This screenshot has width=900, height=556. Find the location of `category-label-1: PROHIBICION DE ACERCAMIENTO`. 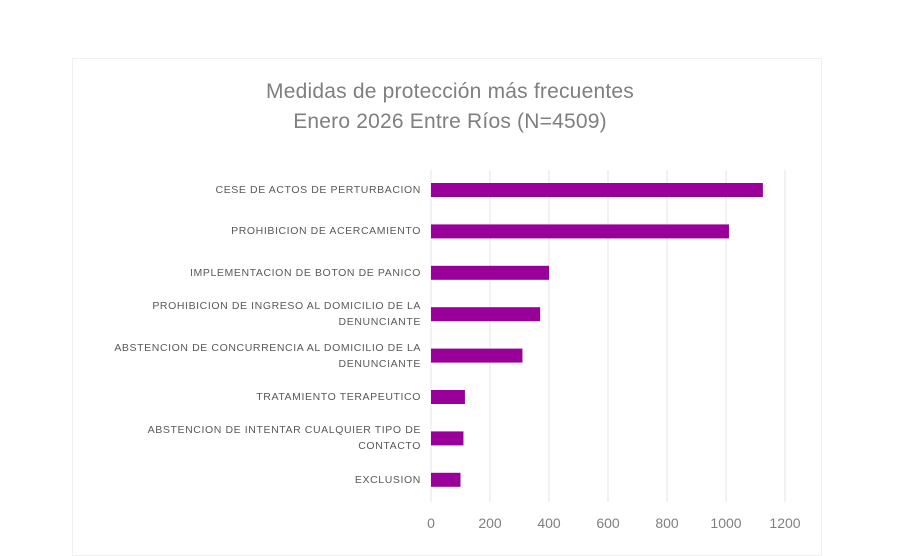

category-label-1: PROHIBICION DE ACERCAMIENTO is located at coordinates (326, 231).